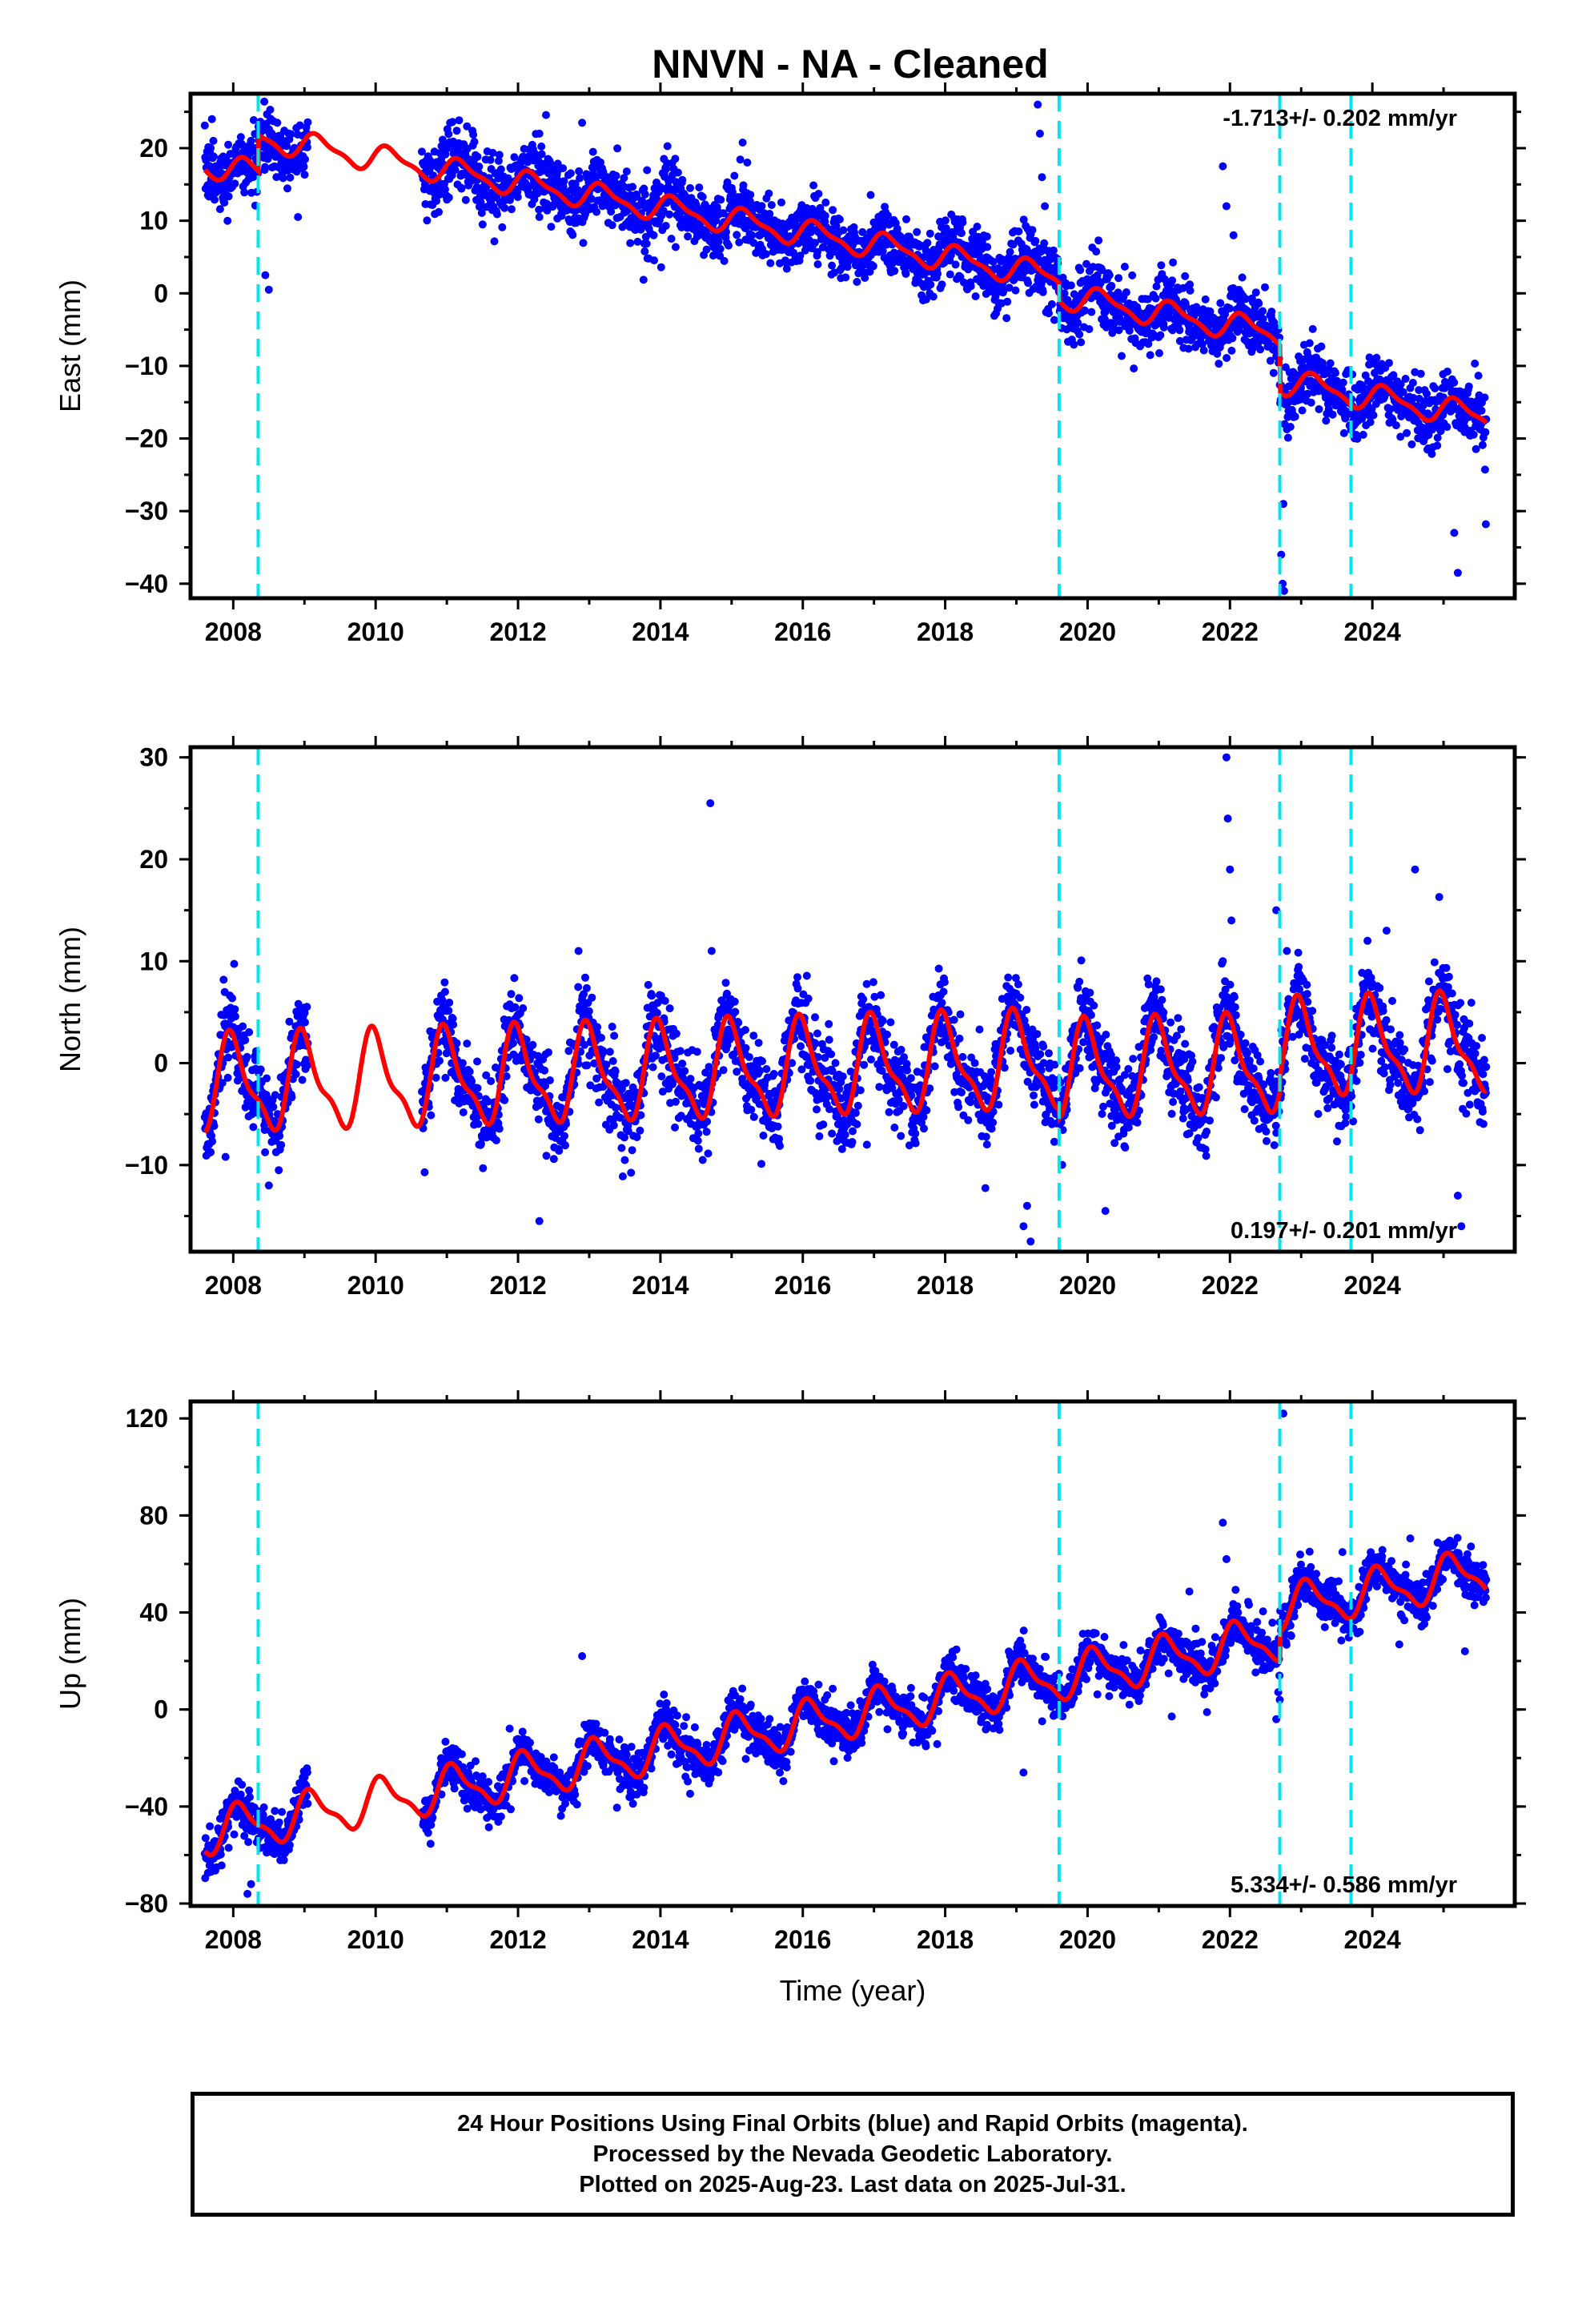  Describe the element at coordinates (1233, 235) in the screenshot. I see `east-outlier-point` at that location.